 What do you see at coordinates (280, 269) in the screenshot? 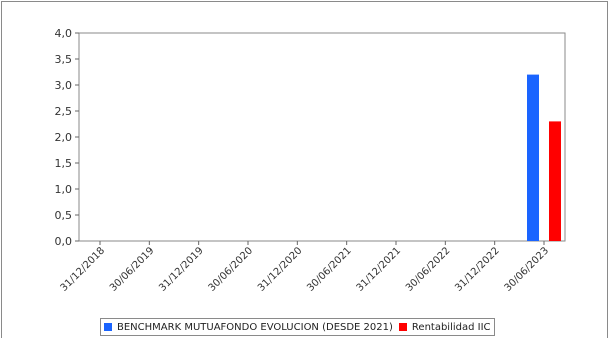
I see `x-tick-label: 31/12/2020` at bounding box center [280, 269].